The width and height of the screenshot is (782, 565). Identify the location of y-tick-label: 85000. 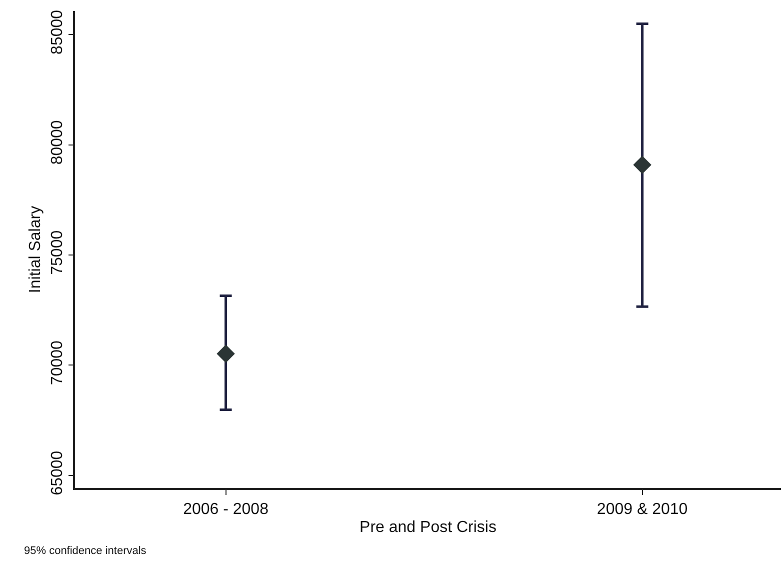
(57, 32).